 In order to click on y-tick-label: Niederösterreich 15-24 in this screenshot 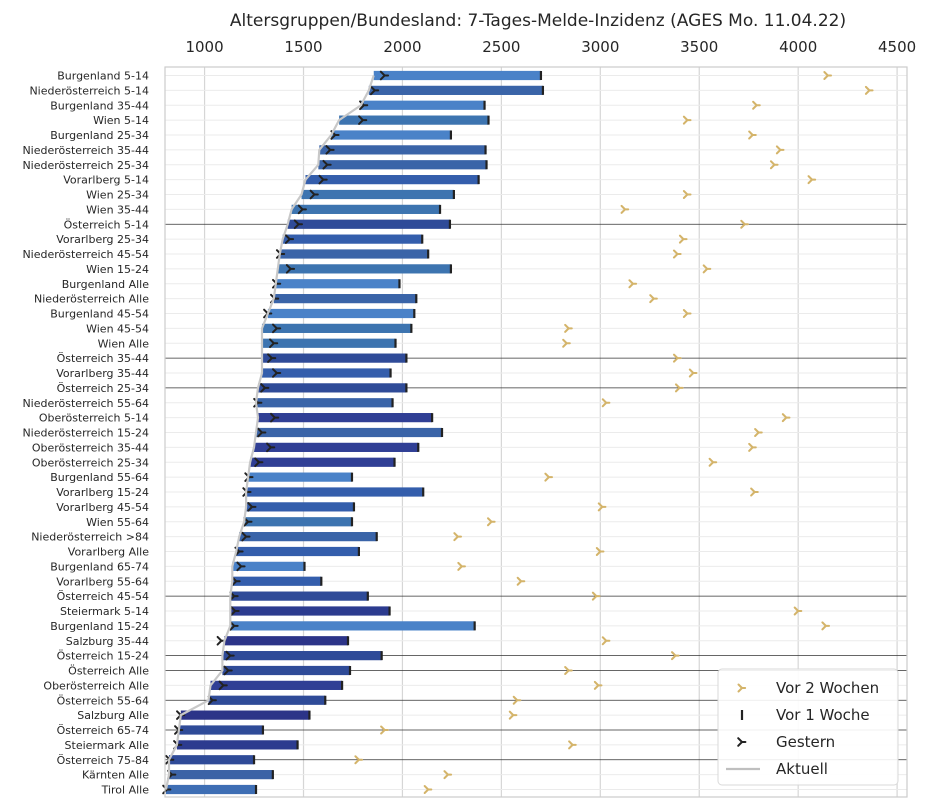, I will do `click(85, 433)`.